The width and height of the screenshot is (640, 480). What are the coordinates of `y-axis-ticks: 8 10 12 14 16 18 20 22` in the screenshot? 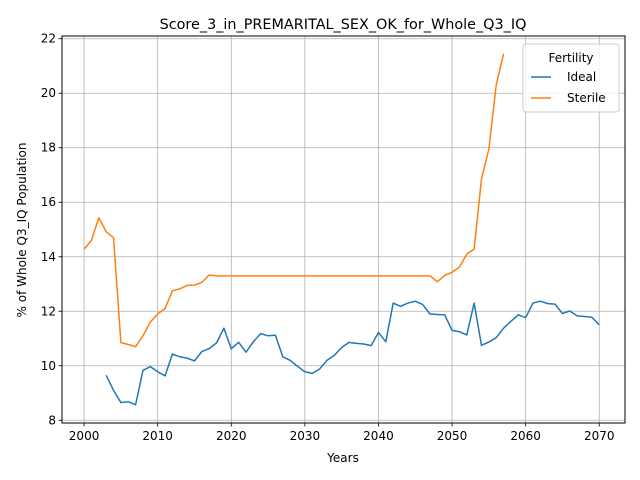 It's located at (51, 229).